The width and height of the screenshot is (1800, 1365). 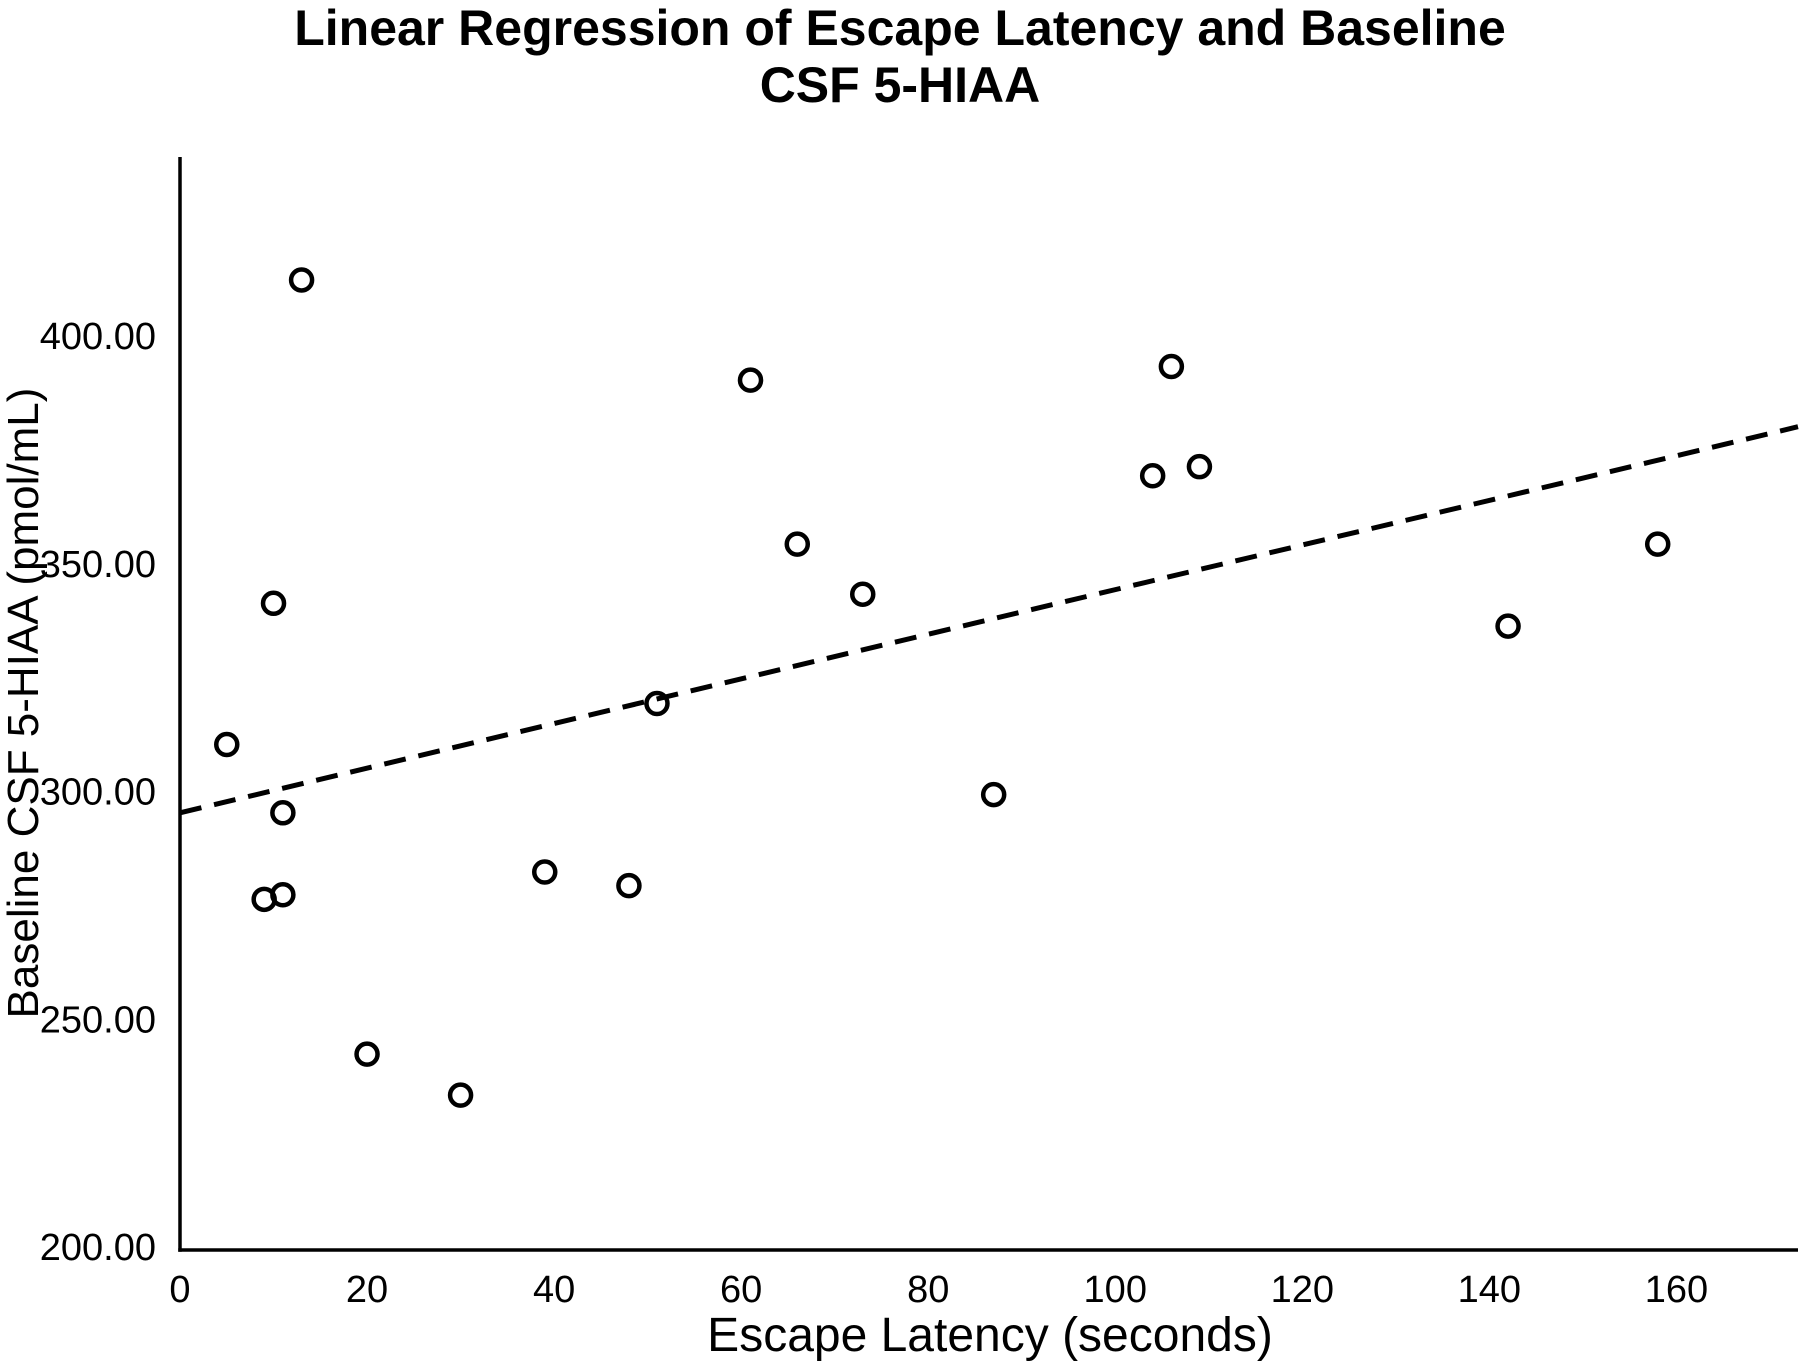 What do you see at coordinates (1115, 1290) in the screenshot?
I see `x-tick-label: 100` at bounding box center [1115, 1290].